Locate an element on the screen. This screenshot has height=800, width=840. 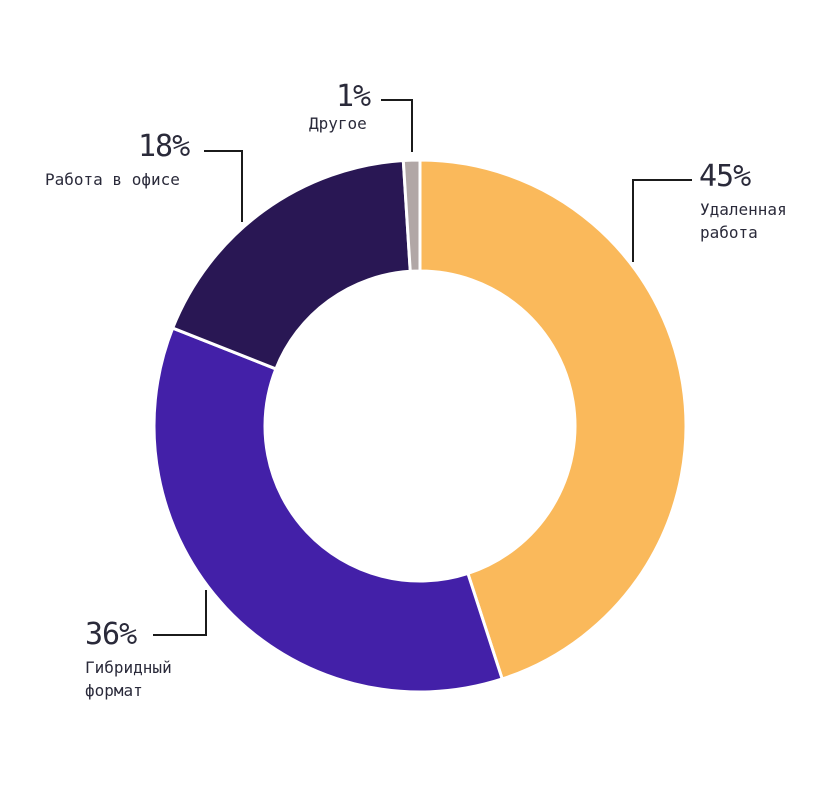
donut-slice-other is located at coordinates (411, 215).